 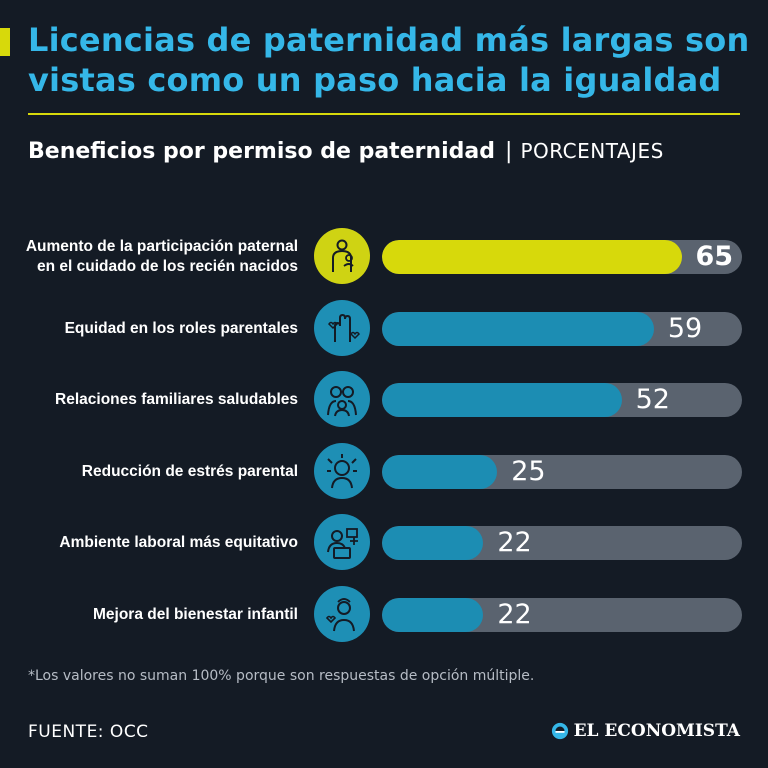 What do you see at coordinates (262, 151) in the screenshot?
I see `chart-subtitle: Beneficios por permiso de paternidad` at bounding box center [262, 151].